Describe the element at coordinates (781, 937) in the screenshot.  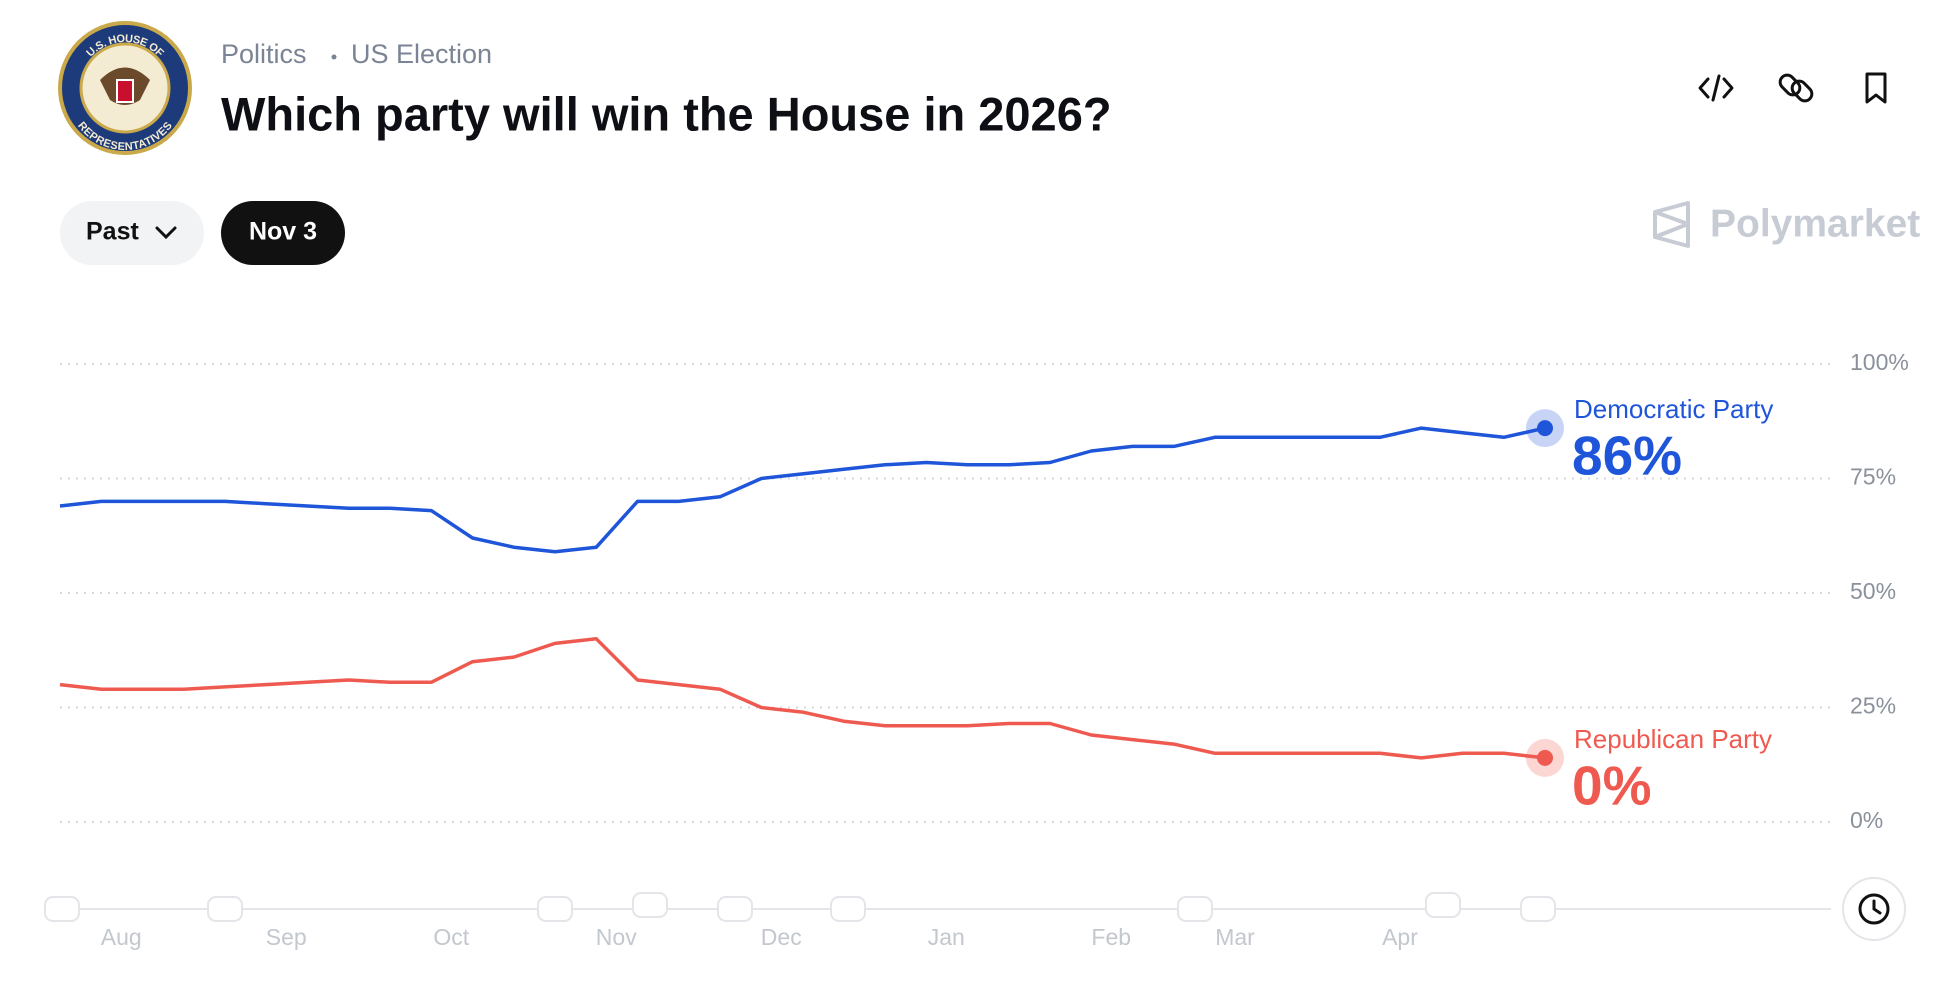
I see `x-tick-label: Dec` at that location.